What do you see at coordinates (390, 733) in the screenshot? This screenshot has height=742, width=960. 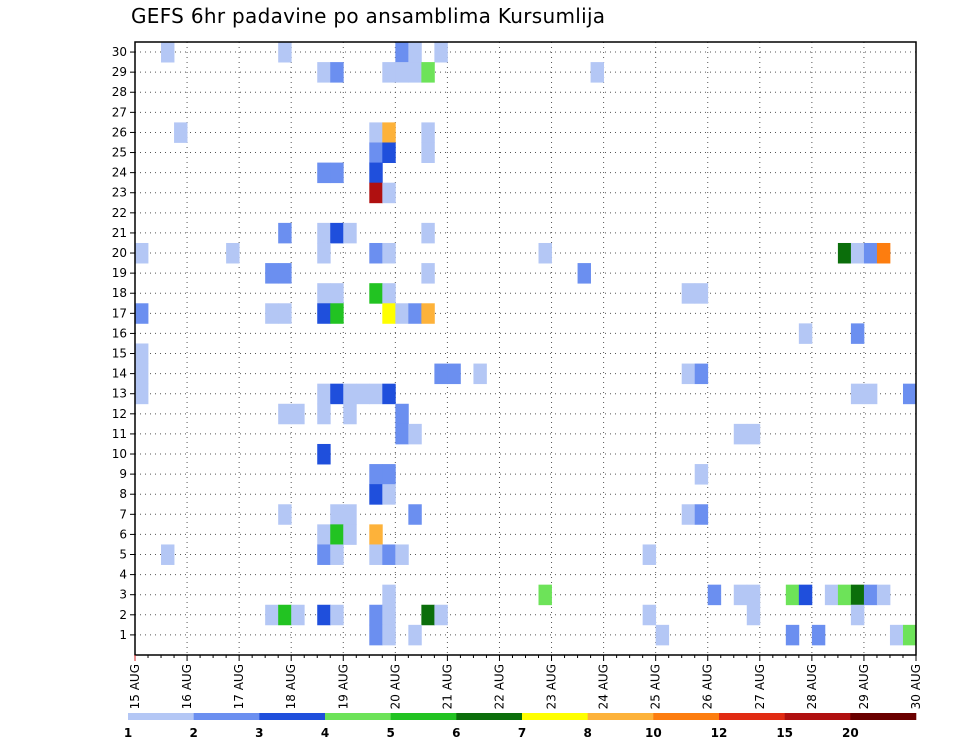 I see `colorbar-label: 5` at bounding box center [390, 733].